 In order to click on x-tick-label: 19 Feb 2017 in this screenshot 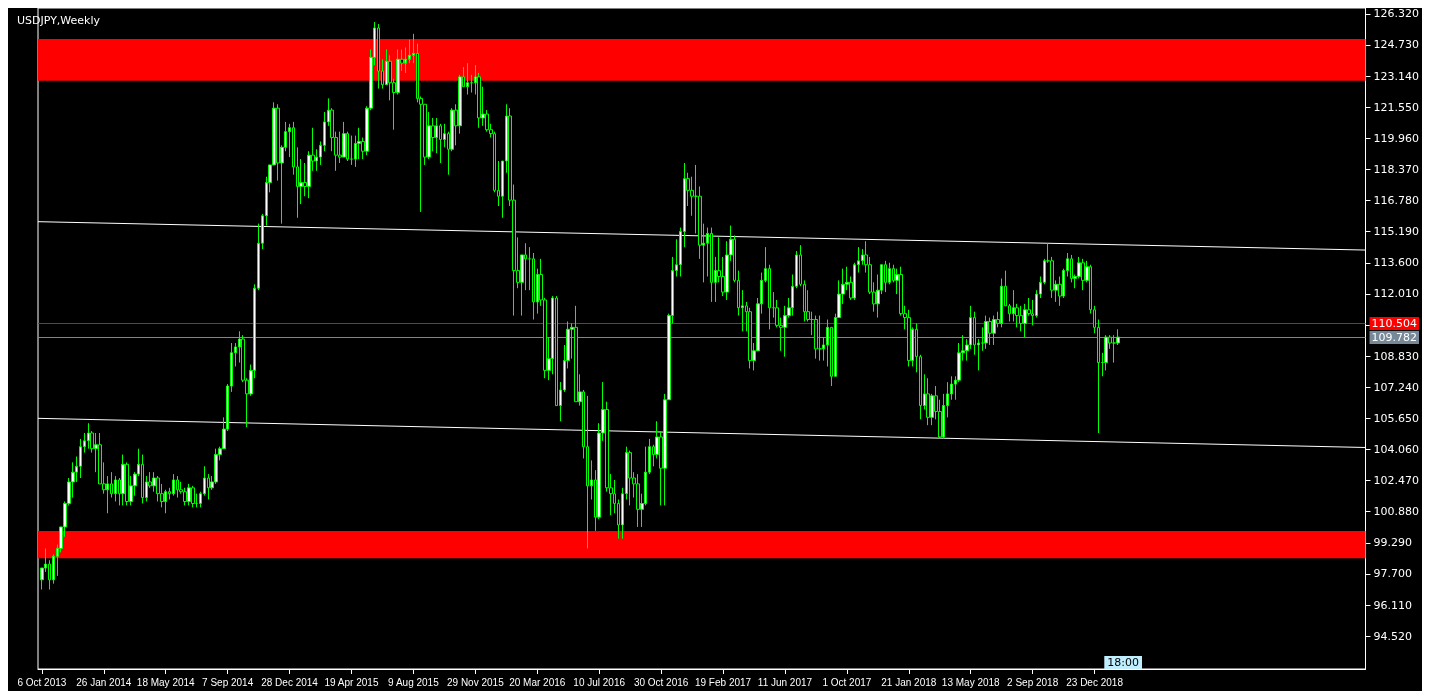, I will do `click(723, 682)`.